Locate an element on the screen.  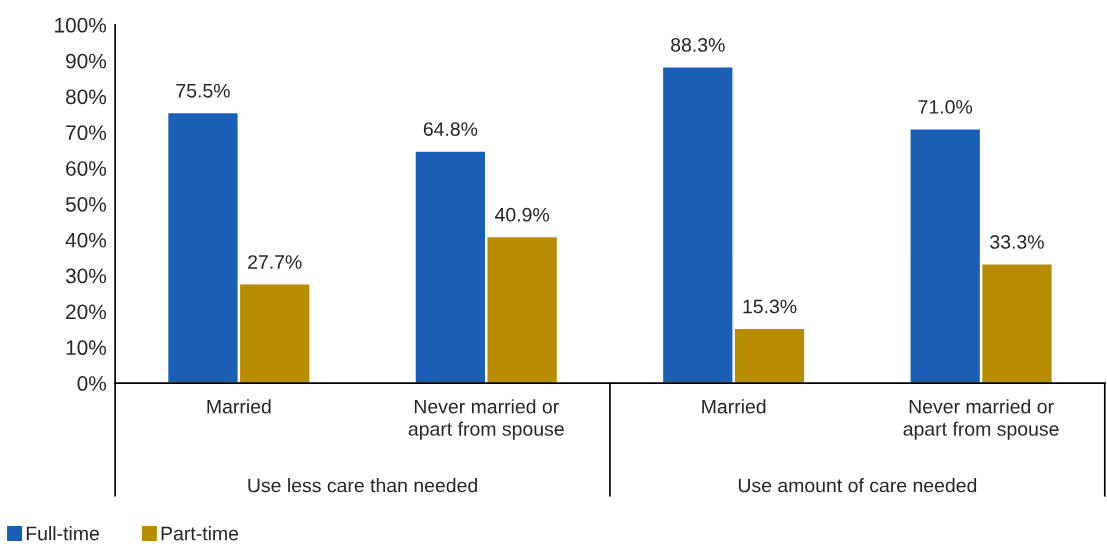
y-tick-label: 30% is located at coordinates (86, 276).